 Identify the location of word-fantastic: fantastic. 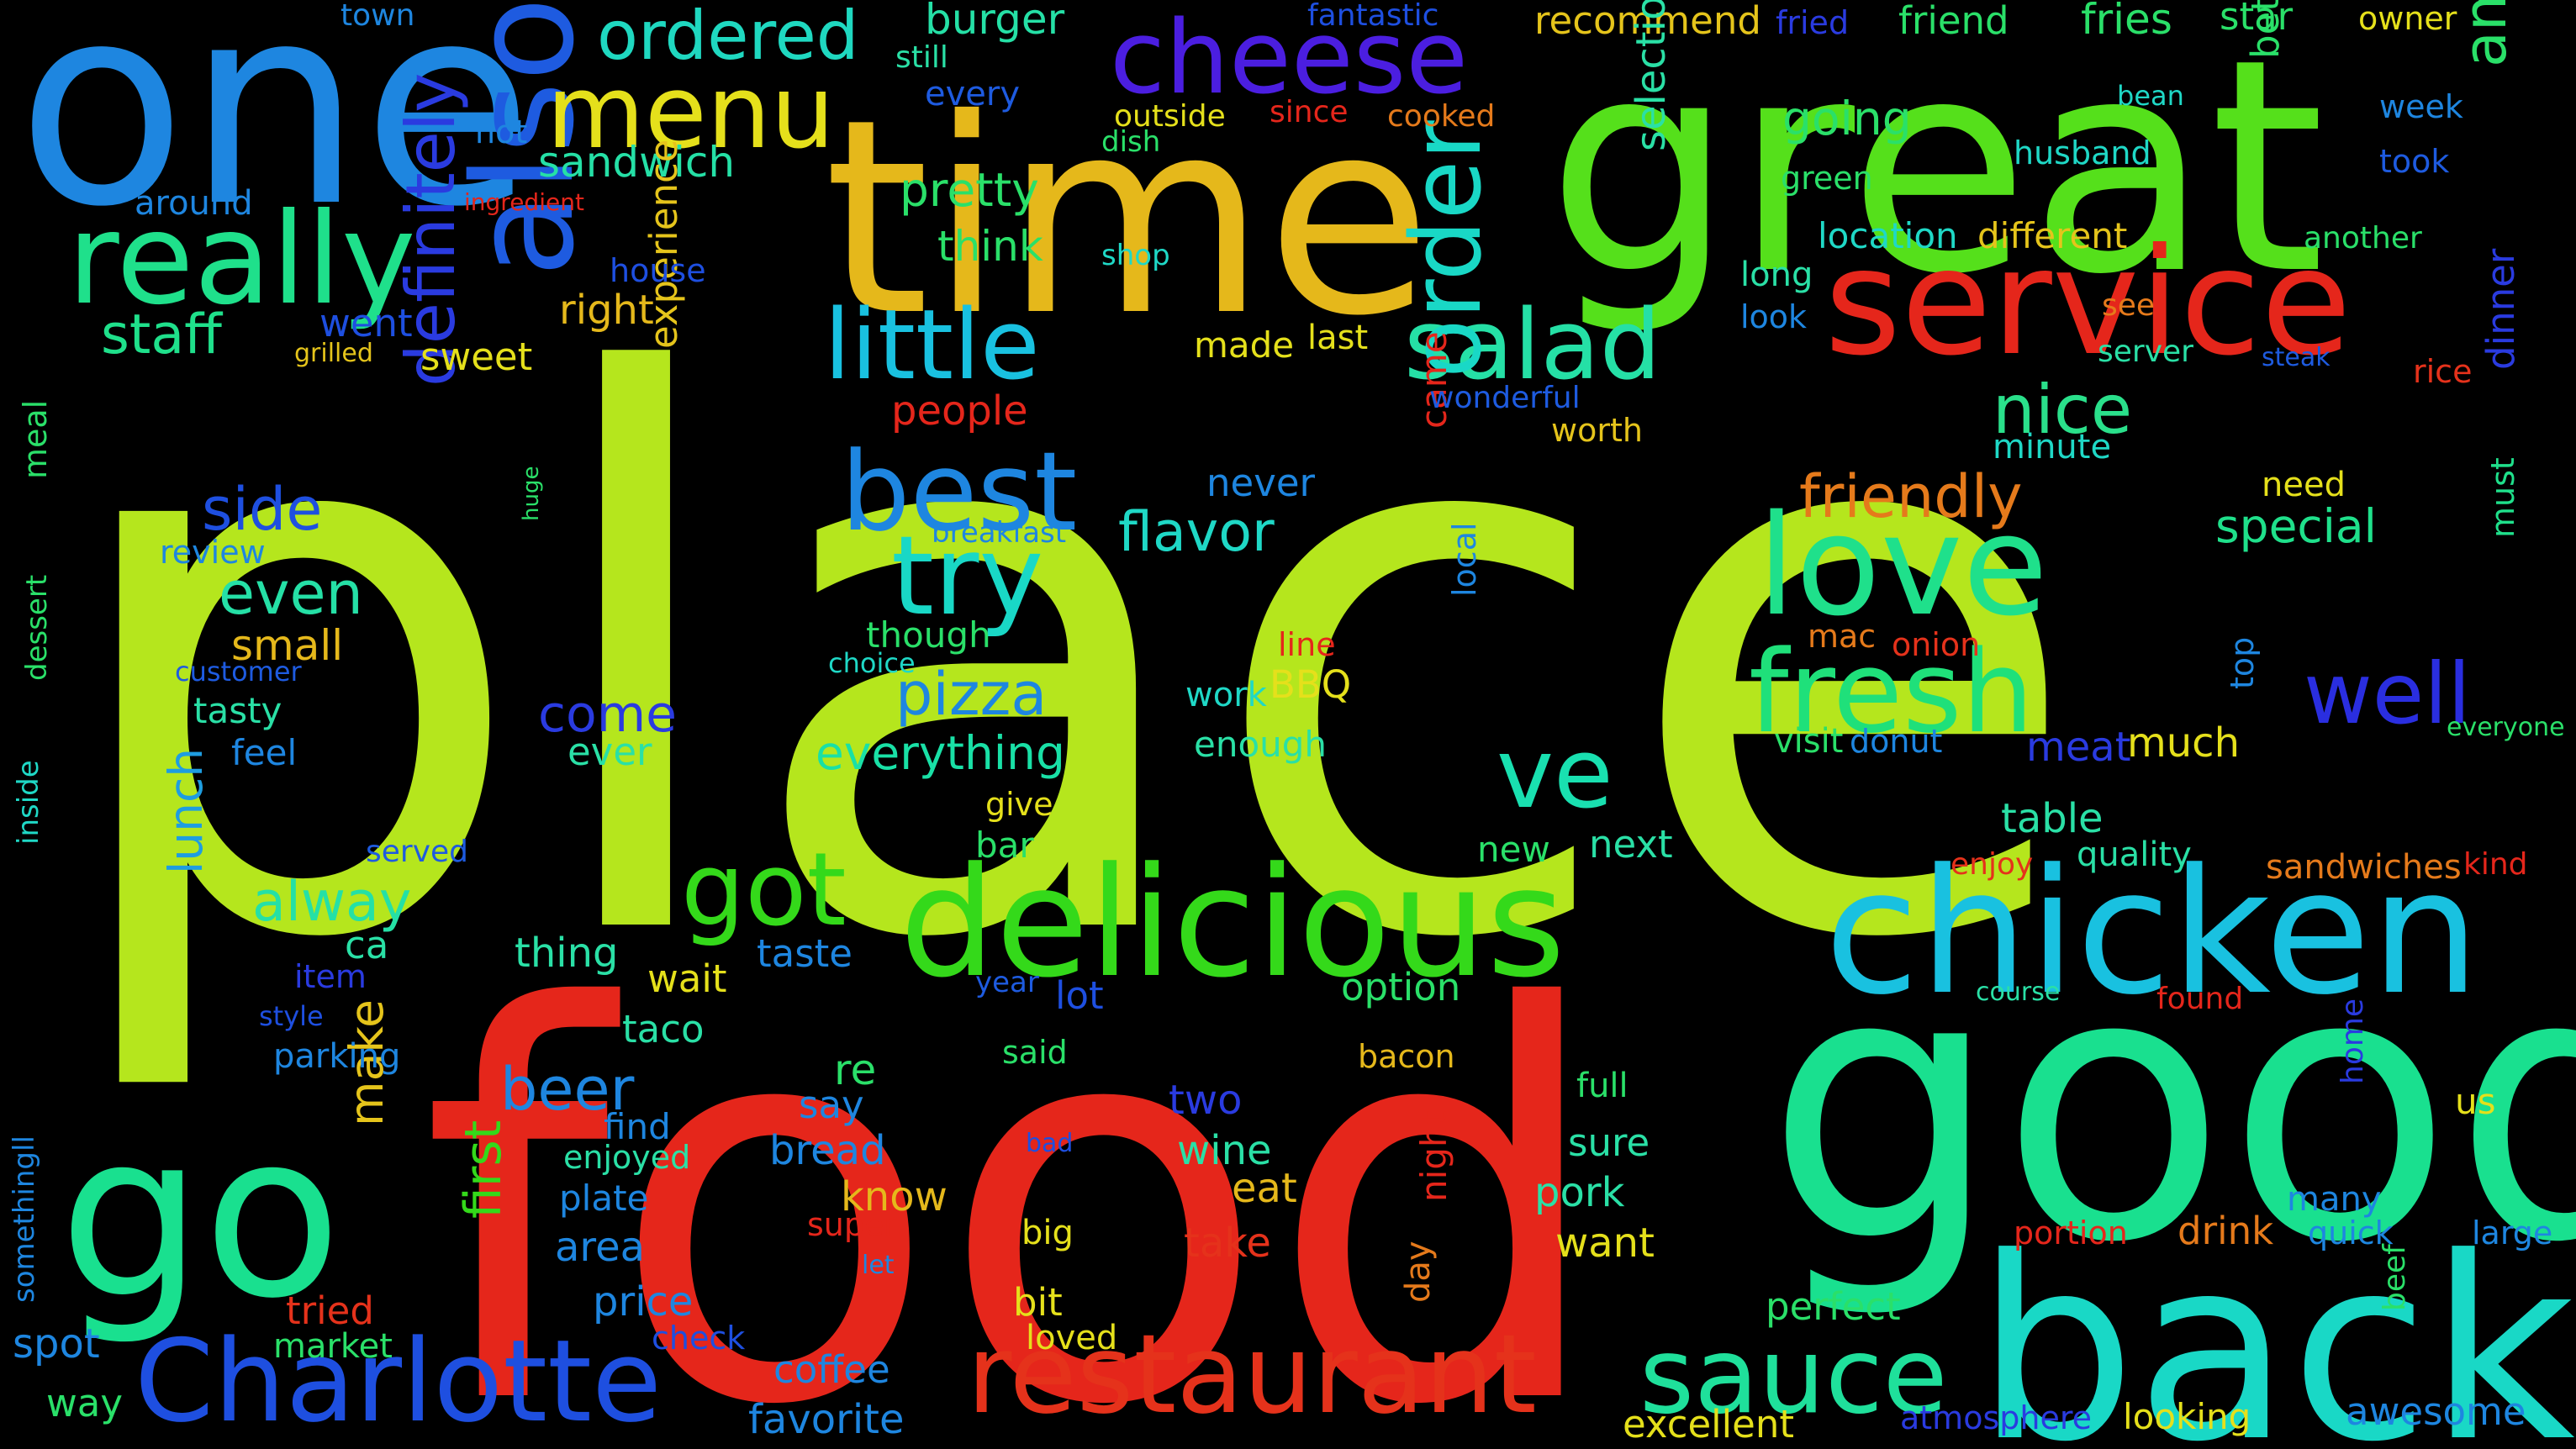
(1372, 16).